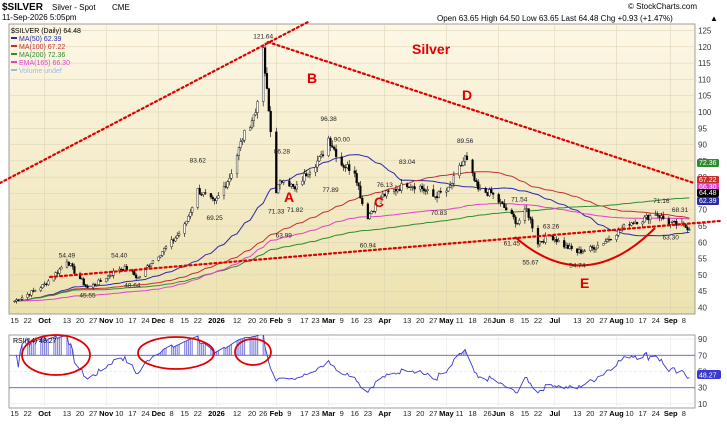 This screenshot has height=439, width=727. I want to click on x-tick-label: 12, so click(237, 320).